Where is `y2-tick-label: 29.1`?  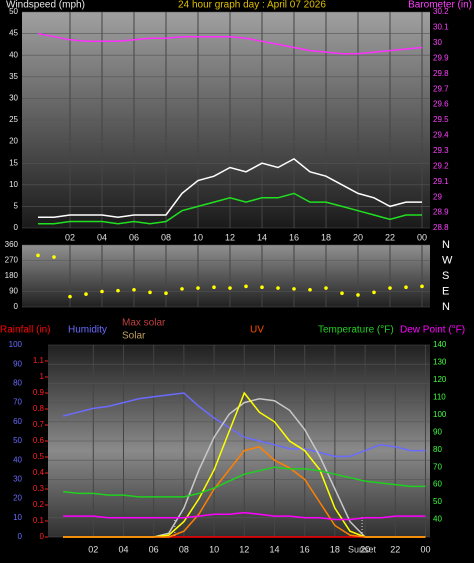
y2-tick-label: 29.1 is located at coordinates (441, 181).